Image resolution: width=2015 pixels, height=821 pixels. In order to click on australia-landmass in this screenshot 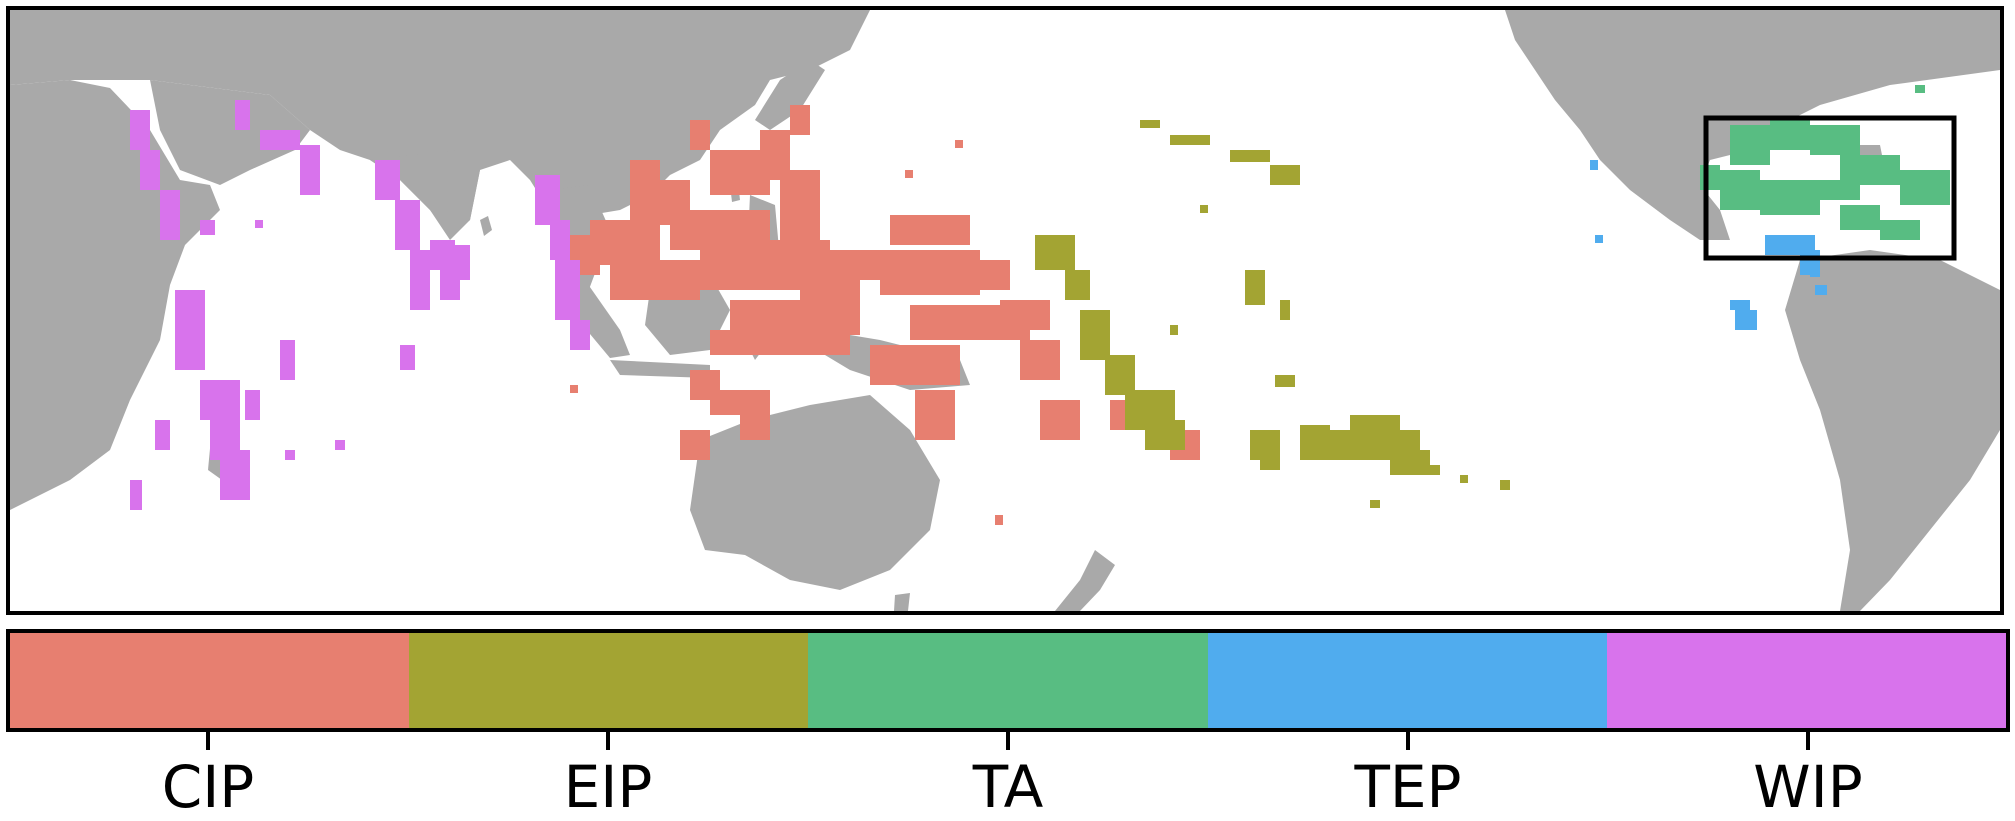, I will do `click(815, 492)`.